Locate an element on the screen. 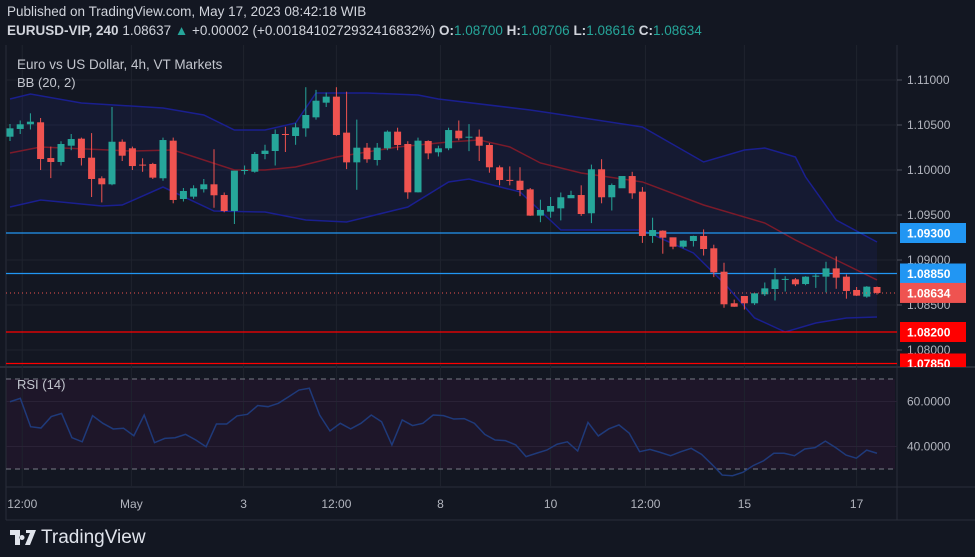 The image size is (975, 557). price-tag-bg is located at coordinates (933, 273).